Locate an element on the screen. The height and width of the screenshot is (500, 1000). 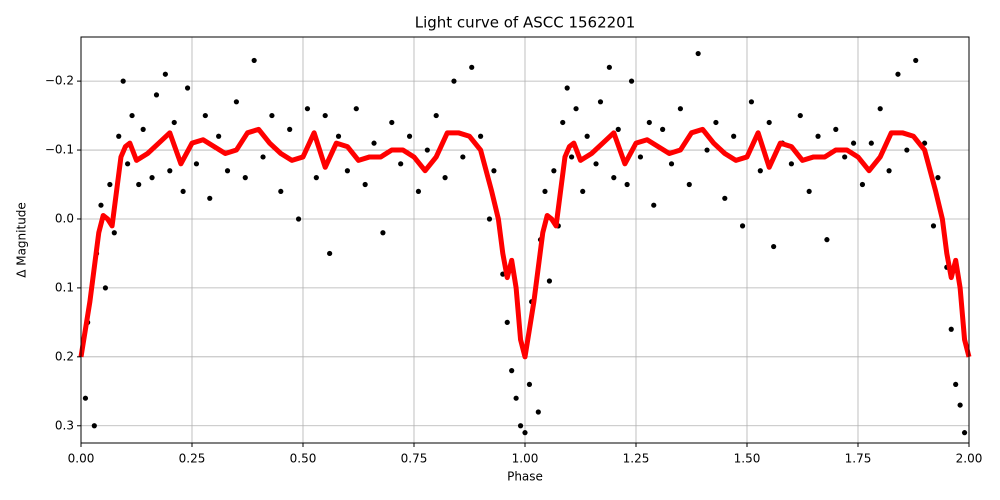
x-tick-label: 2.00 is located at coordinates (969, 459).